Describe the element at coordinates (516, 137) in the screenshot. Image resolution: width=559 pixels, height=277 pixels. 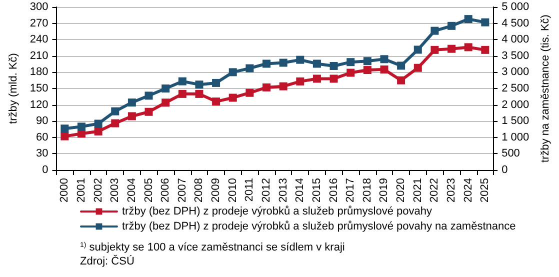
I see `y2-tick-label: 1 000` at that location.